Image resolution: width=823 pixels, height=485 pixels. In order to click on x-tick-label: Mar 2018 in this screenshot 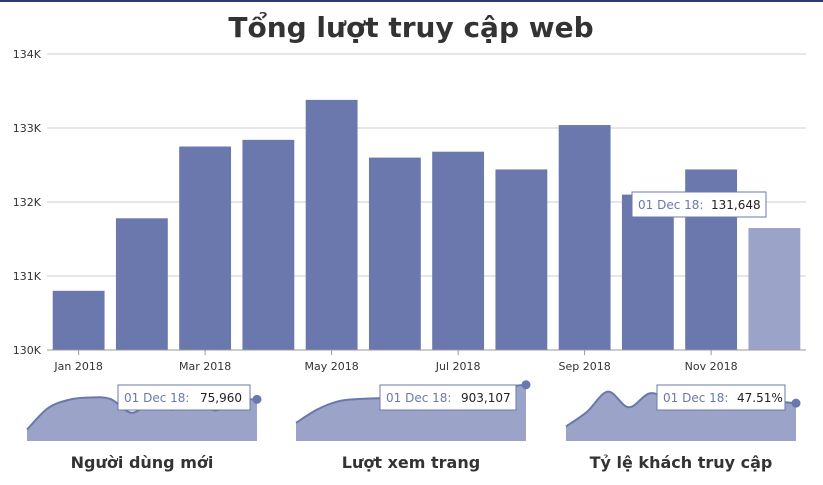, I will do `click(205, 366)`.